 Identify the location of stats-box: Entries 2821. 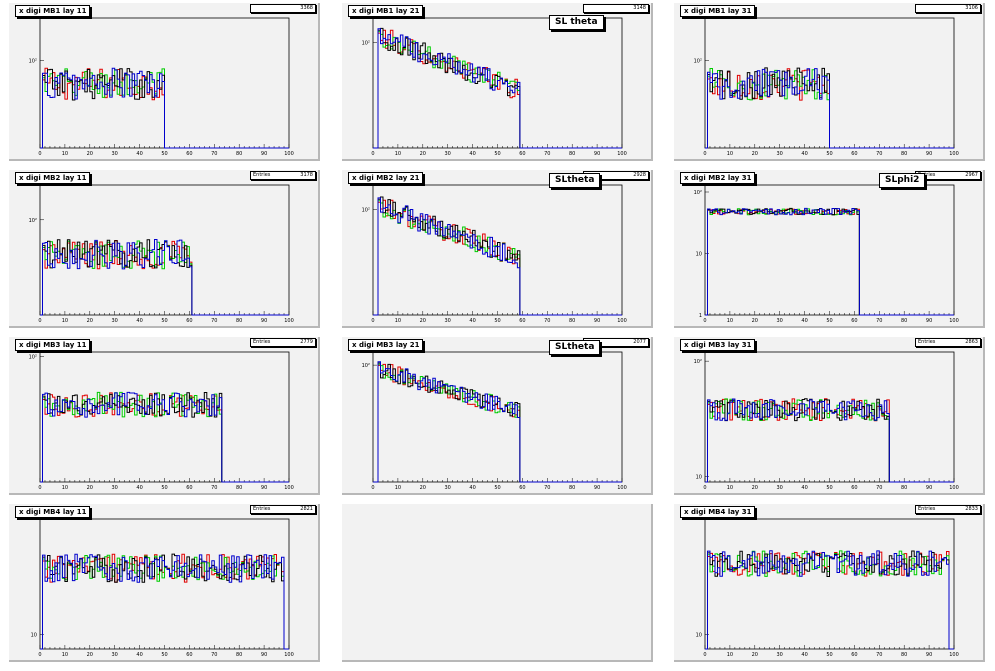
(283, 509).